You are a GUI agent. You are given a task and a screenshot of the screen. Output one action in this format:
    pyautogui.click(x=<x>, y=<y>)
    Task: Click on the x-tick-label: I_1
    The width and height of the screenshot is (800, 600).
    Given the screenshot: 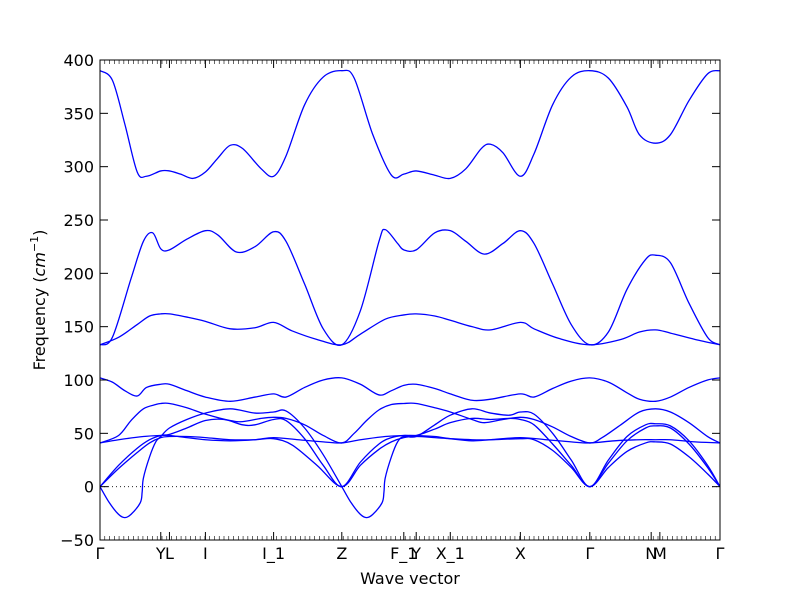 What is the action you would take?
    pyautogui.click(x=273, y=554)
    